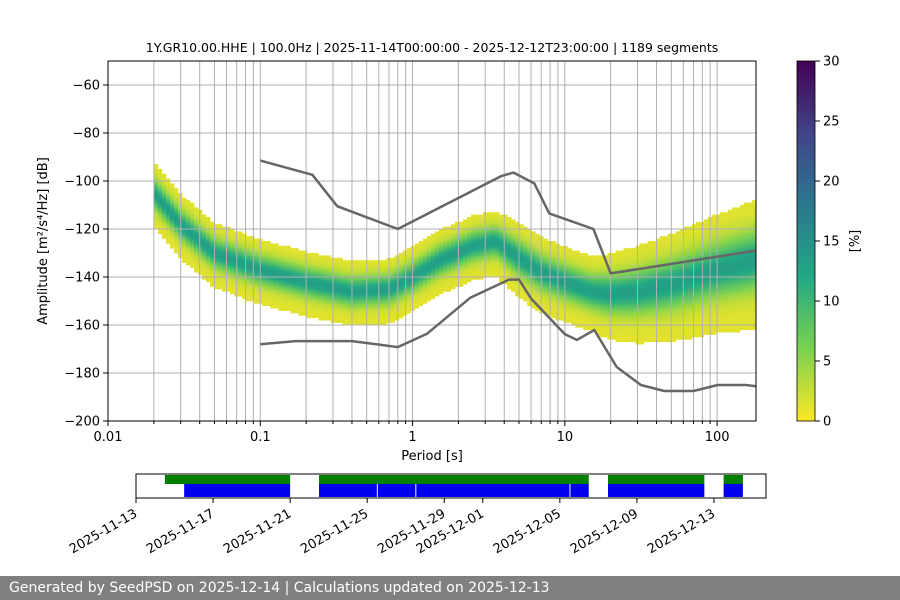 The height and width of the screenshot is (600, 900). Describe the element at coordinates (831, 182) in the screenshot. I see `colorbar-tick-label: 20` at that location.